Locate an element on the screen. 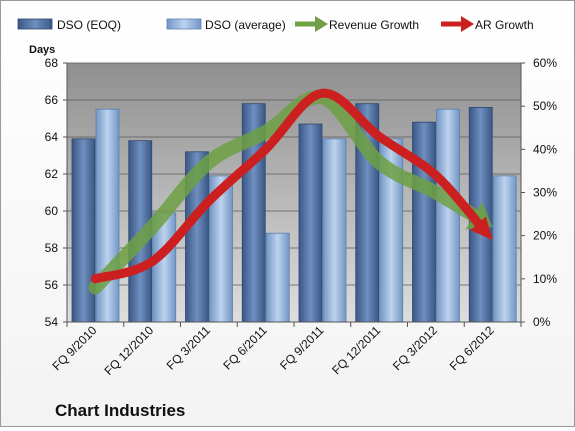  y-tick-label-left: 68 is located at coordinates (52, 63).